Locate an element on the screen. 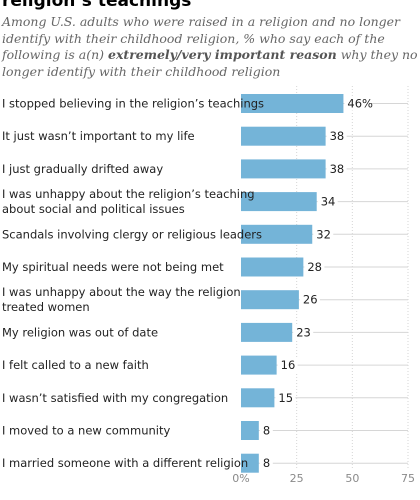 This screenshot has height=500, width=420. x-tick-label: 25 is located at coordinates (297, 478).